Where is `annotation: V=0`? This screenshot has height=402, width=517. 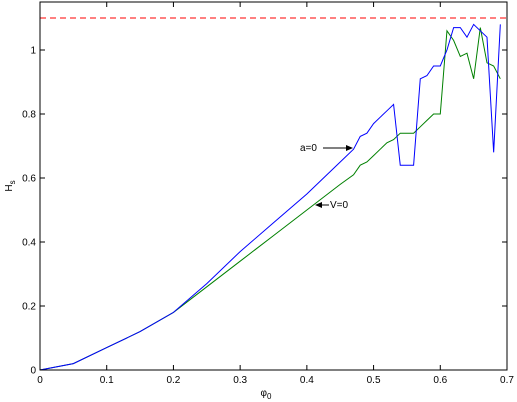 annotation: V=0 is located at coordinates (339, 205).